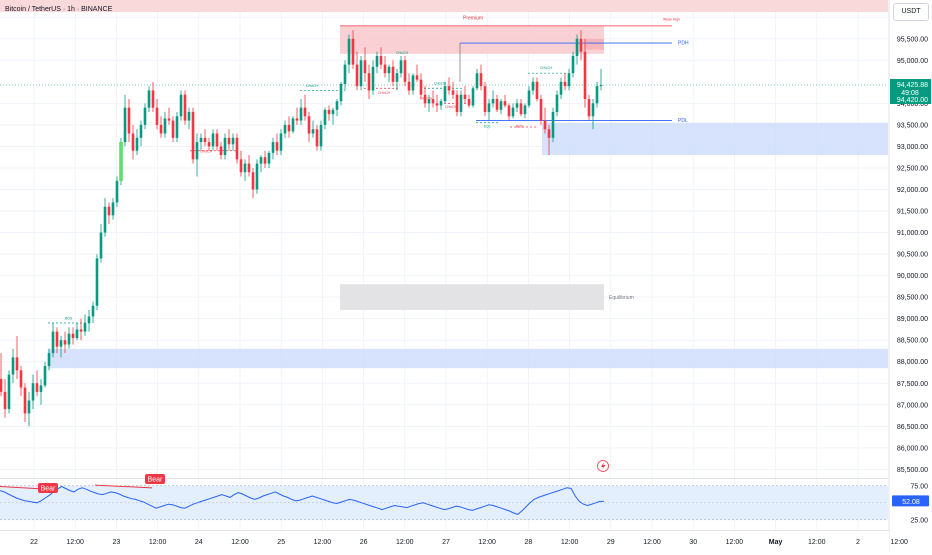  What do you see at coordinates (911, 502) in the screenshot?
I see `rsi-value-label: 52.08` at bounding box center [911, 502].